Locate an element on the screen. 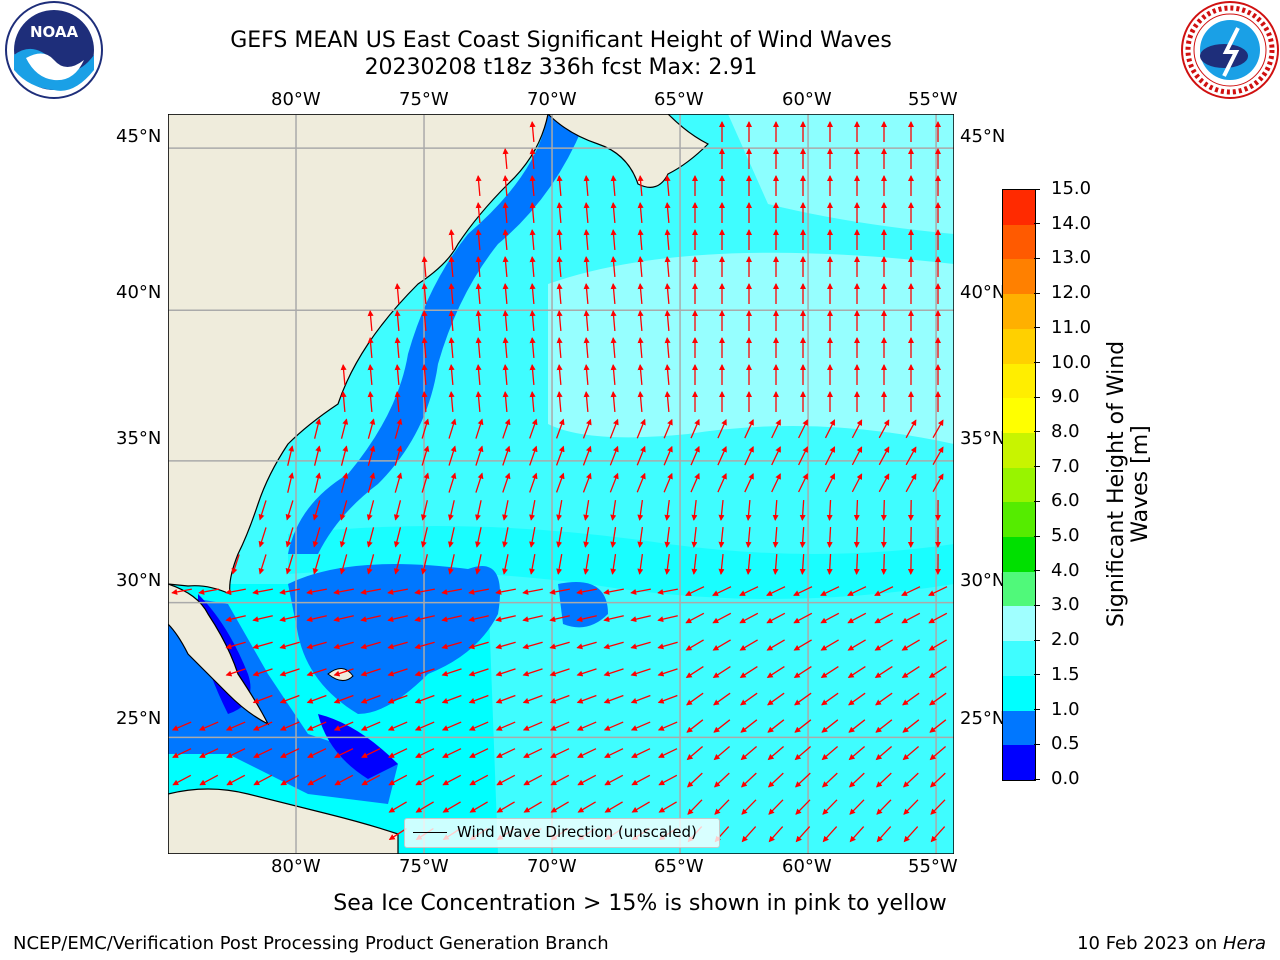  lon-label-bottom-80w: 80°W is located at coordinates (296, 866).